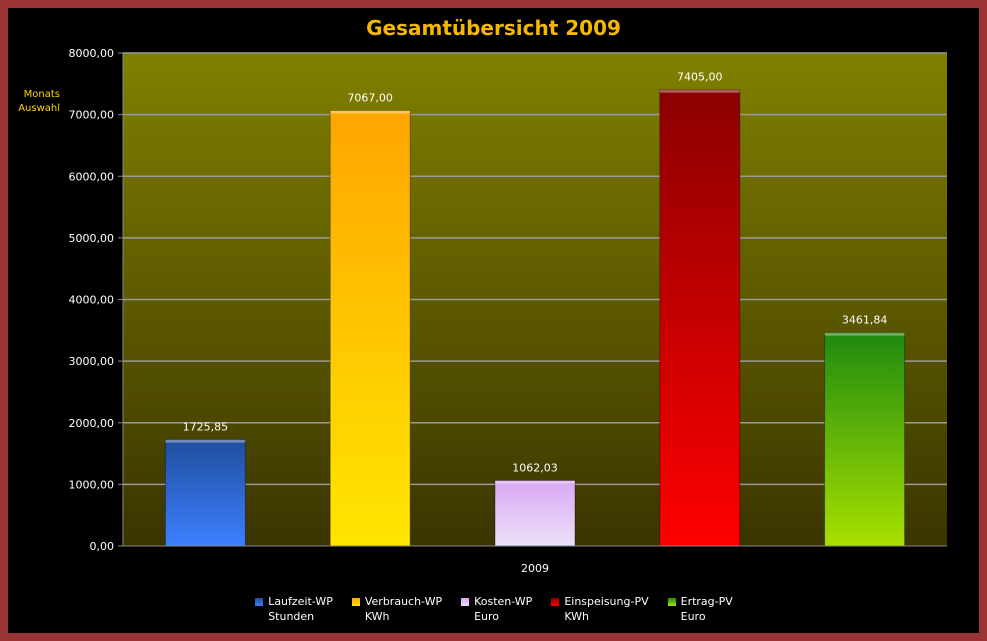  I want to click on y-tick-label: 6000,00, so click(92, 176).